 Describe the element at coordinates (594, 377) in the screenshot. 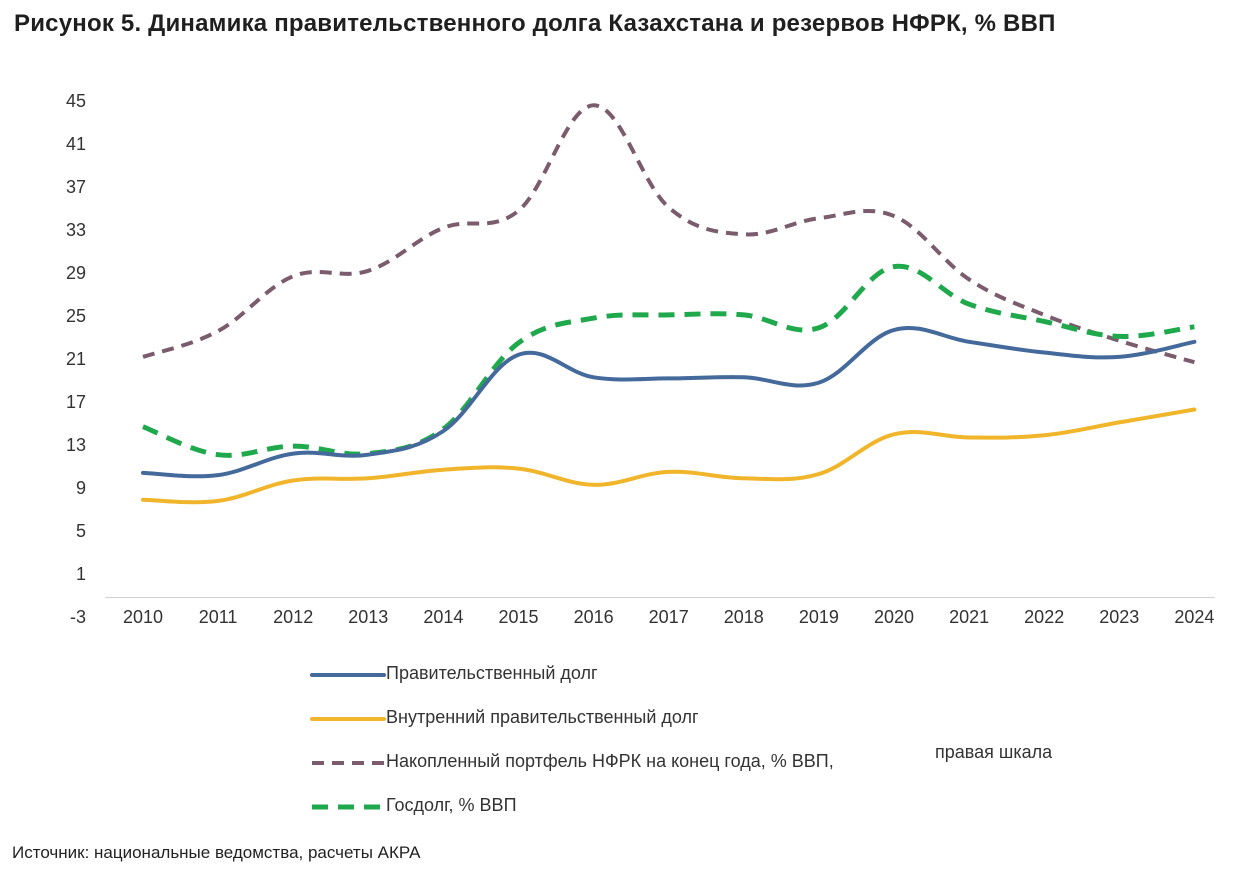

I see `data-point-gov-debt-2016` at that location.